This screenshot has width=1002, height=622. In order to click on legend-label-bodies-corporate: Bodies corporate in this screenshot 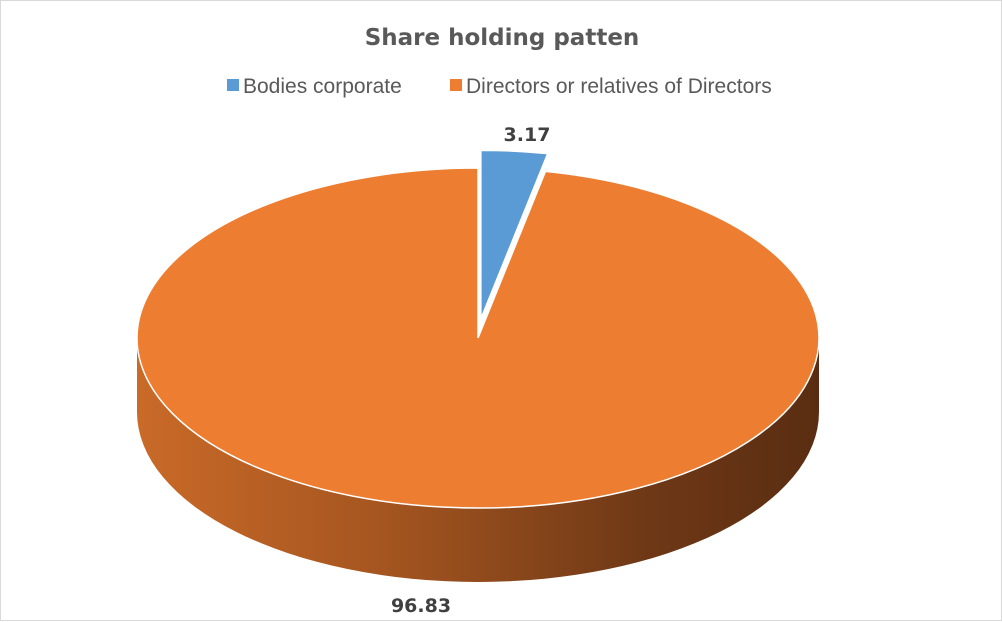, I will do `click(322, 86)`.